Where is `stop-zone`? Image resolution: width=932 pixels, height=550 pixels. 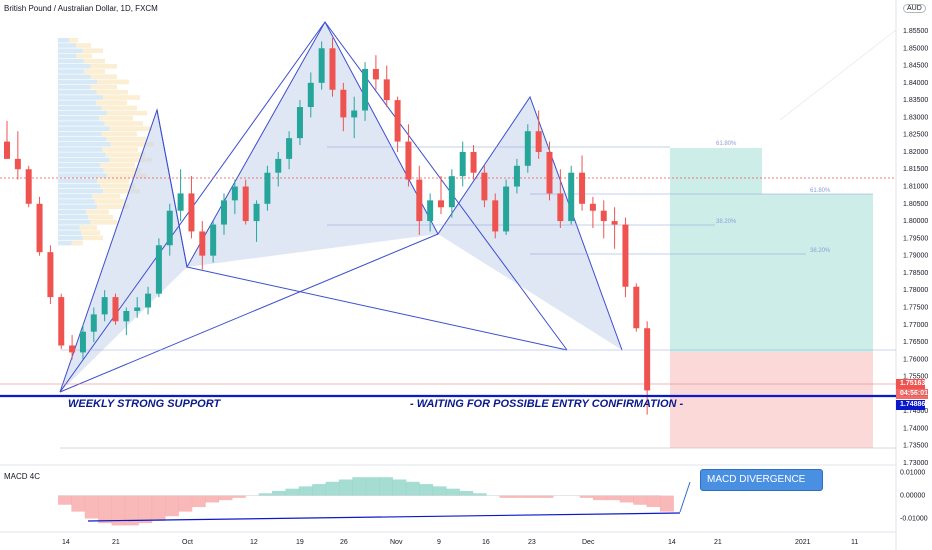 stop-zone is located at coordinates (771, 400).